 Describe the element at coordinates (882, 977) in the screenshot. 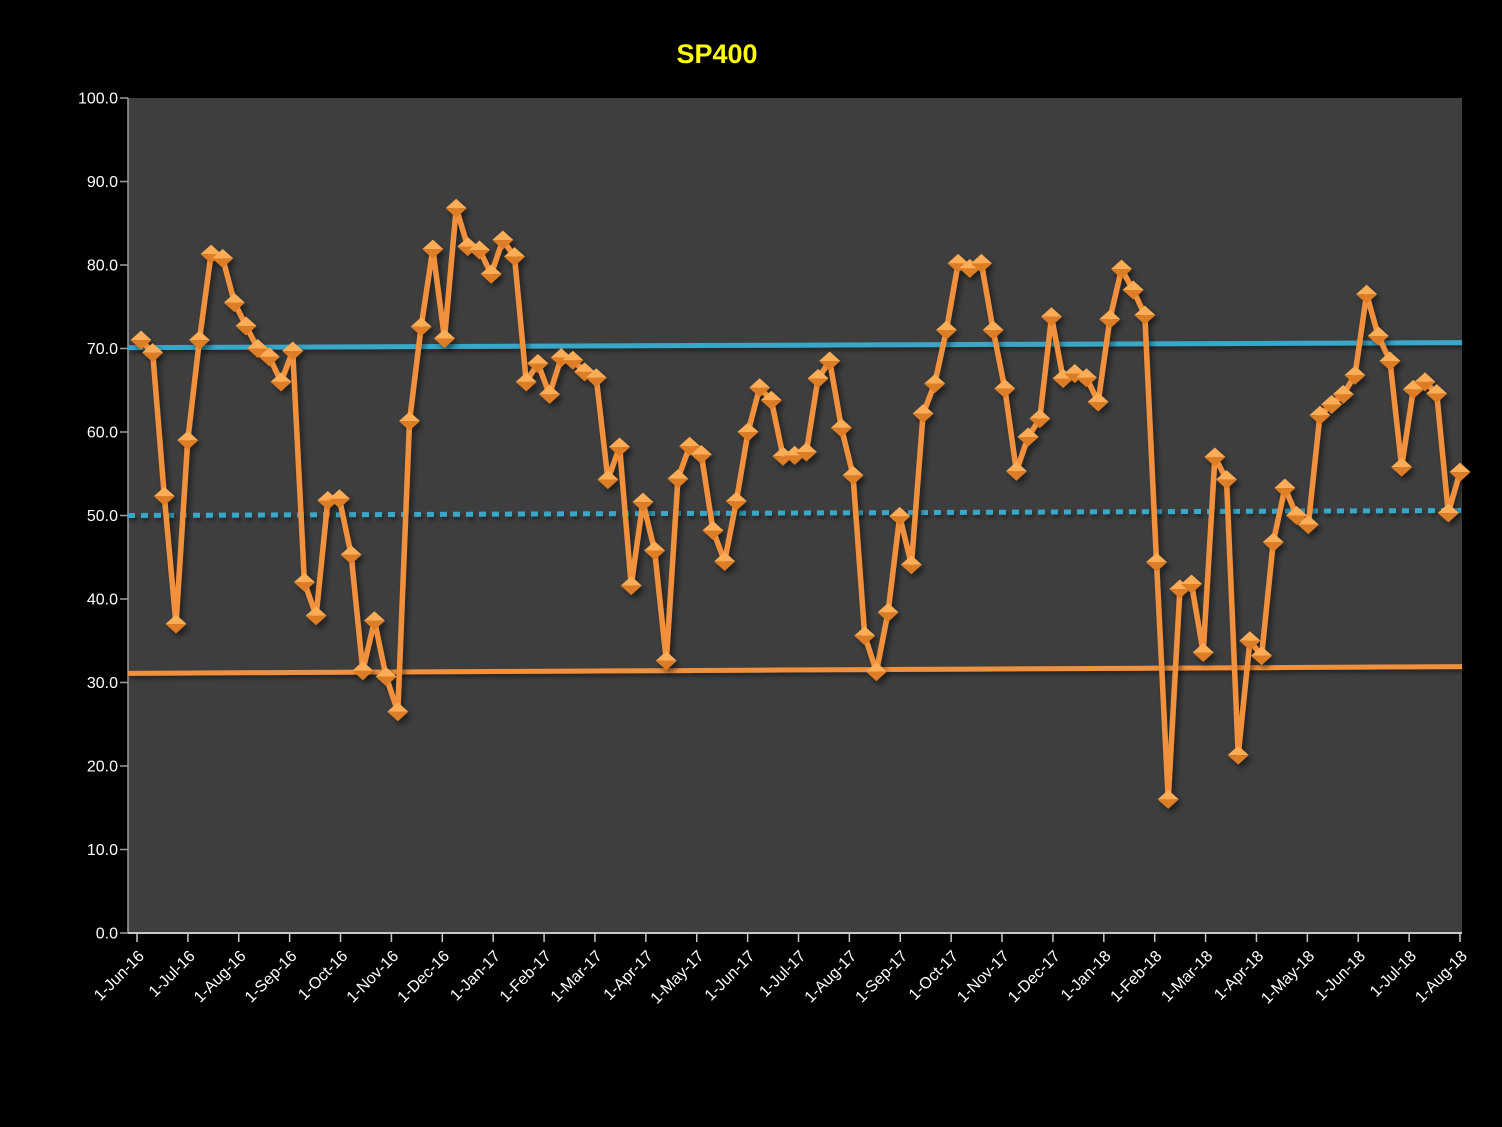

I see `x-axis-label: 1-Sep-17` at that location.